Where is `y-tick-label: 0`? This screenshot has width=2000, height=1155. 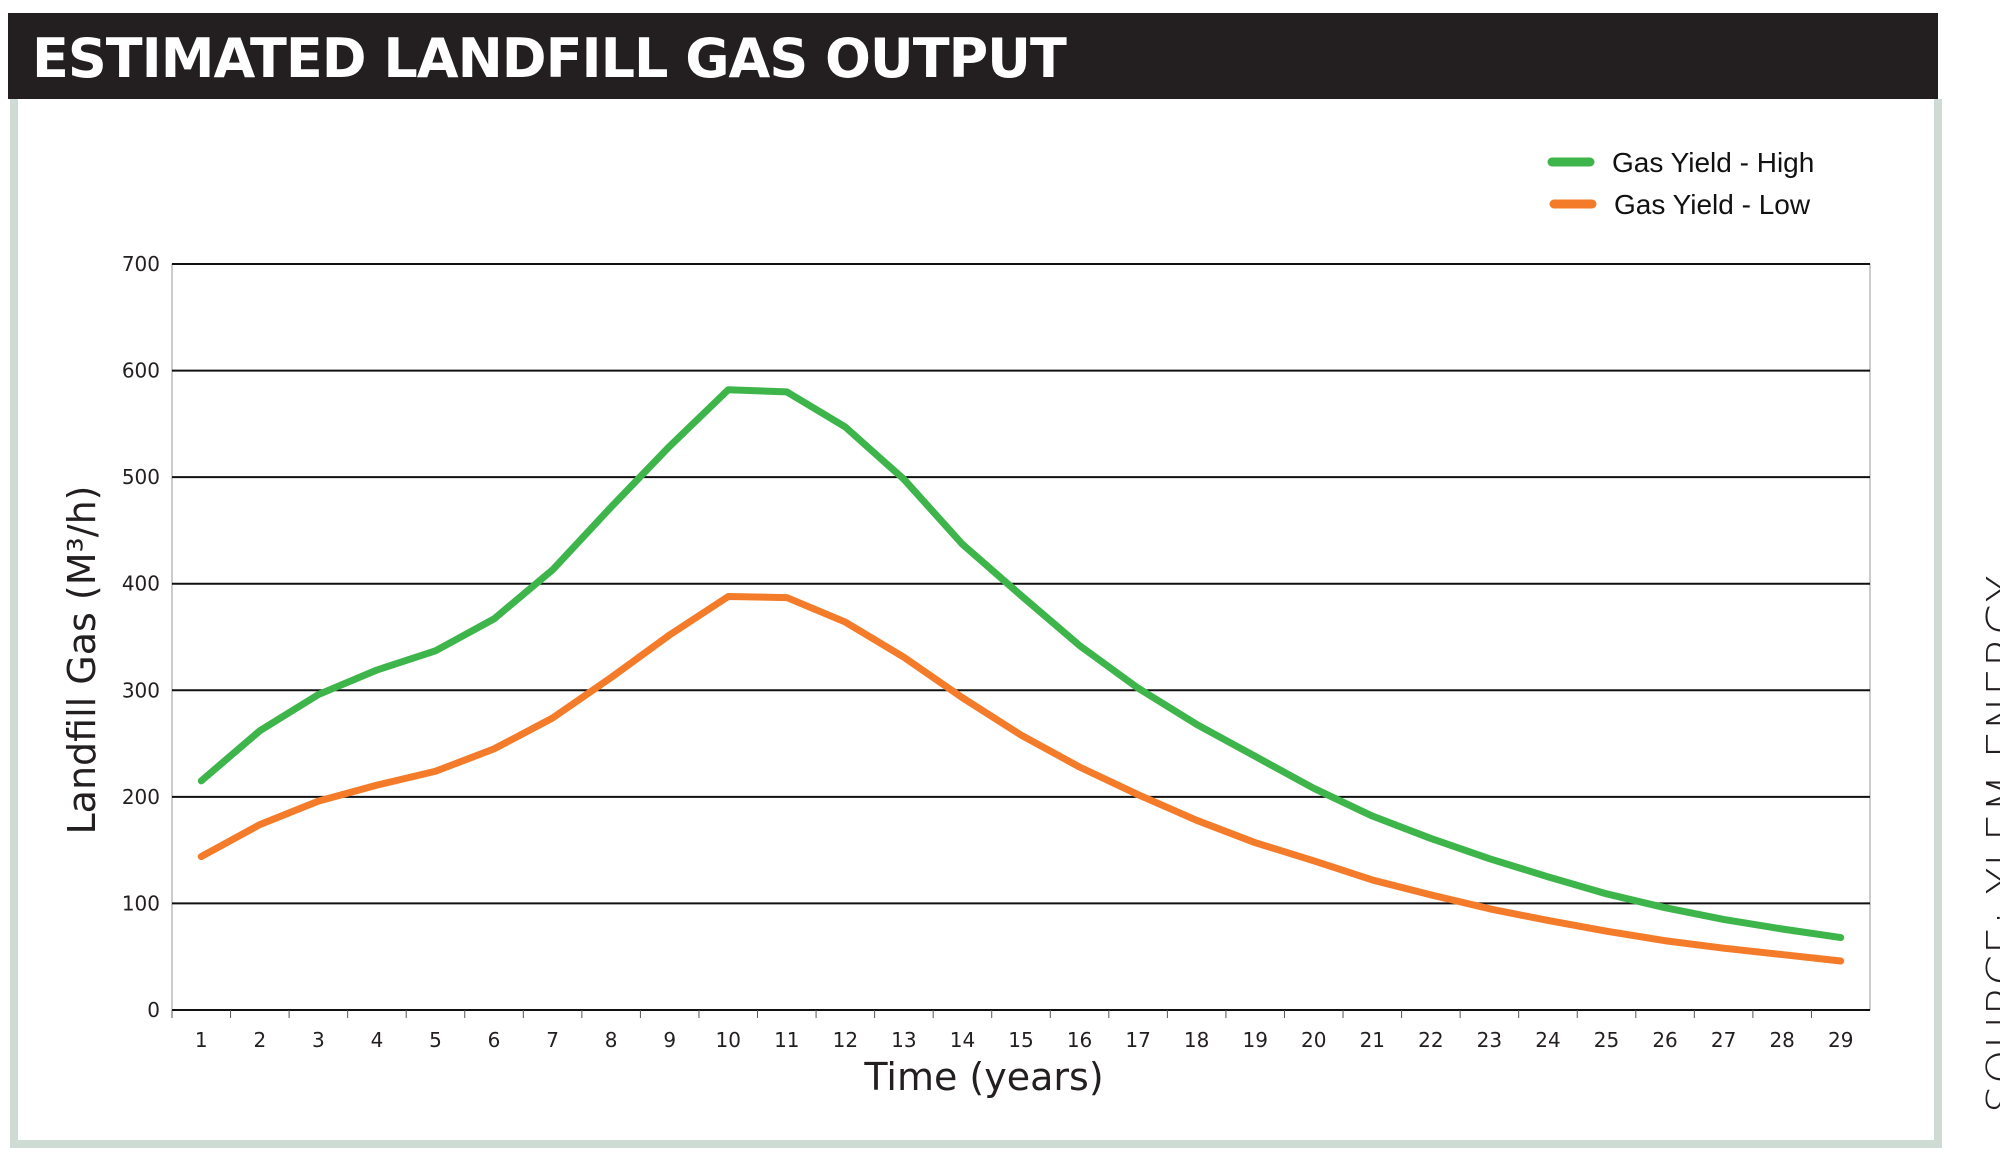
y-tick-label: 0 is located at coordinates (153, 1010).